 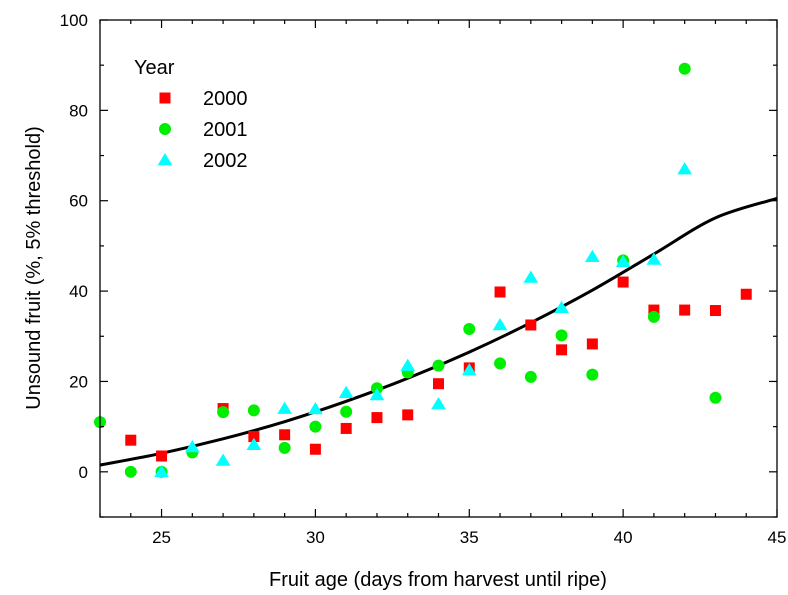 What do you see at coordinates (225, 130) in the screenshot?
I see `legend-label-2001: 2001` at bounding box center [225, 130].